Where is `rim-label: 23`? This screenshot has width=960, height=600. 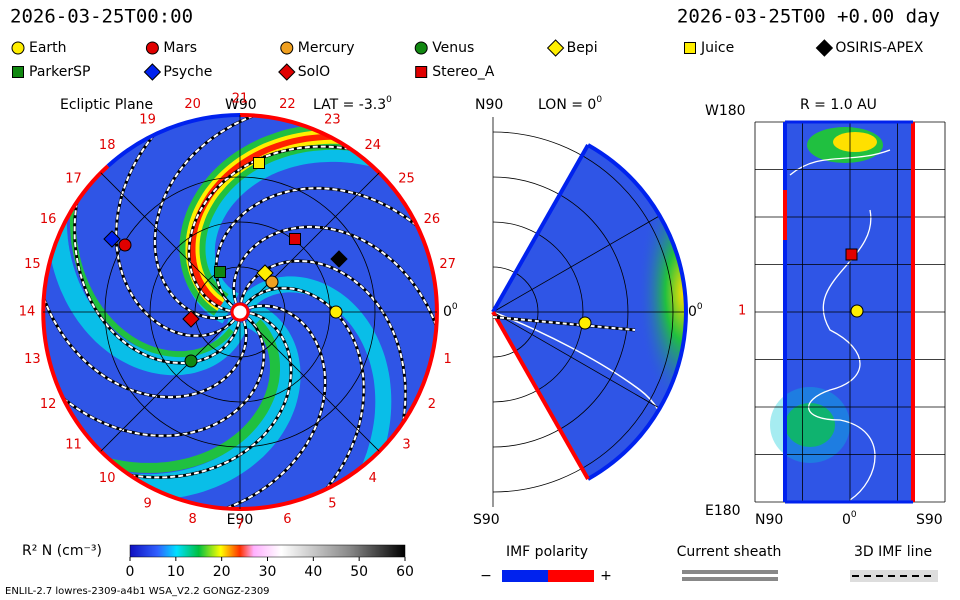 rim-label: 23 is located at coordinates (332, 120).